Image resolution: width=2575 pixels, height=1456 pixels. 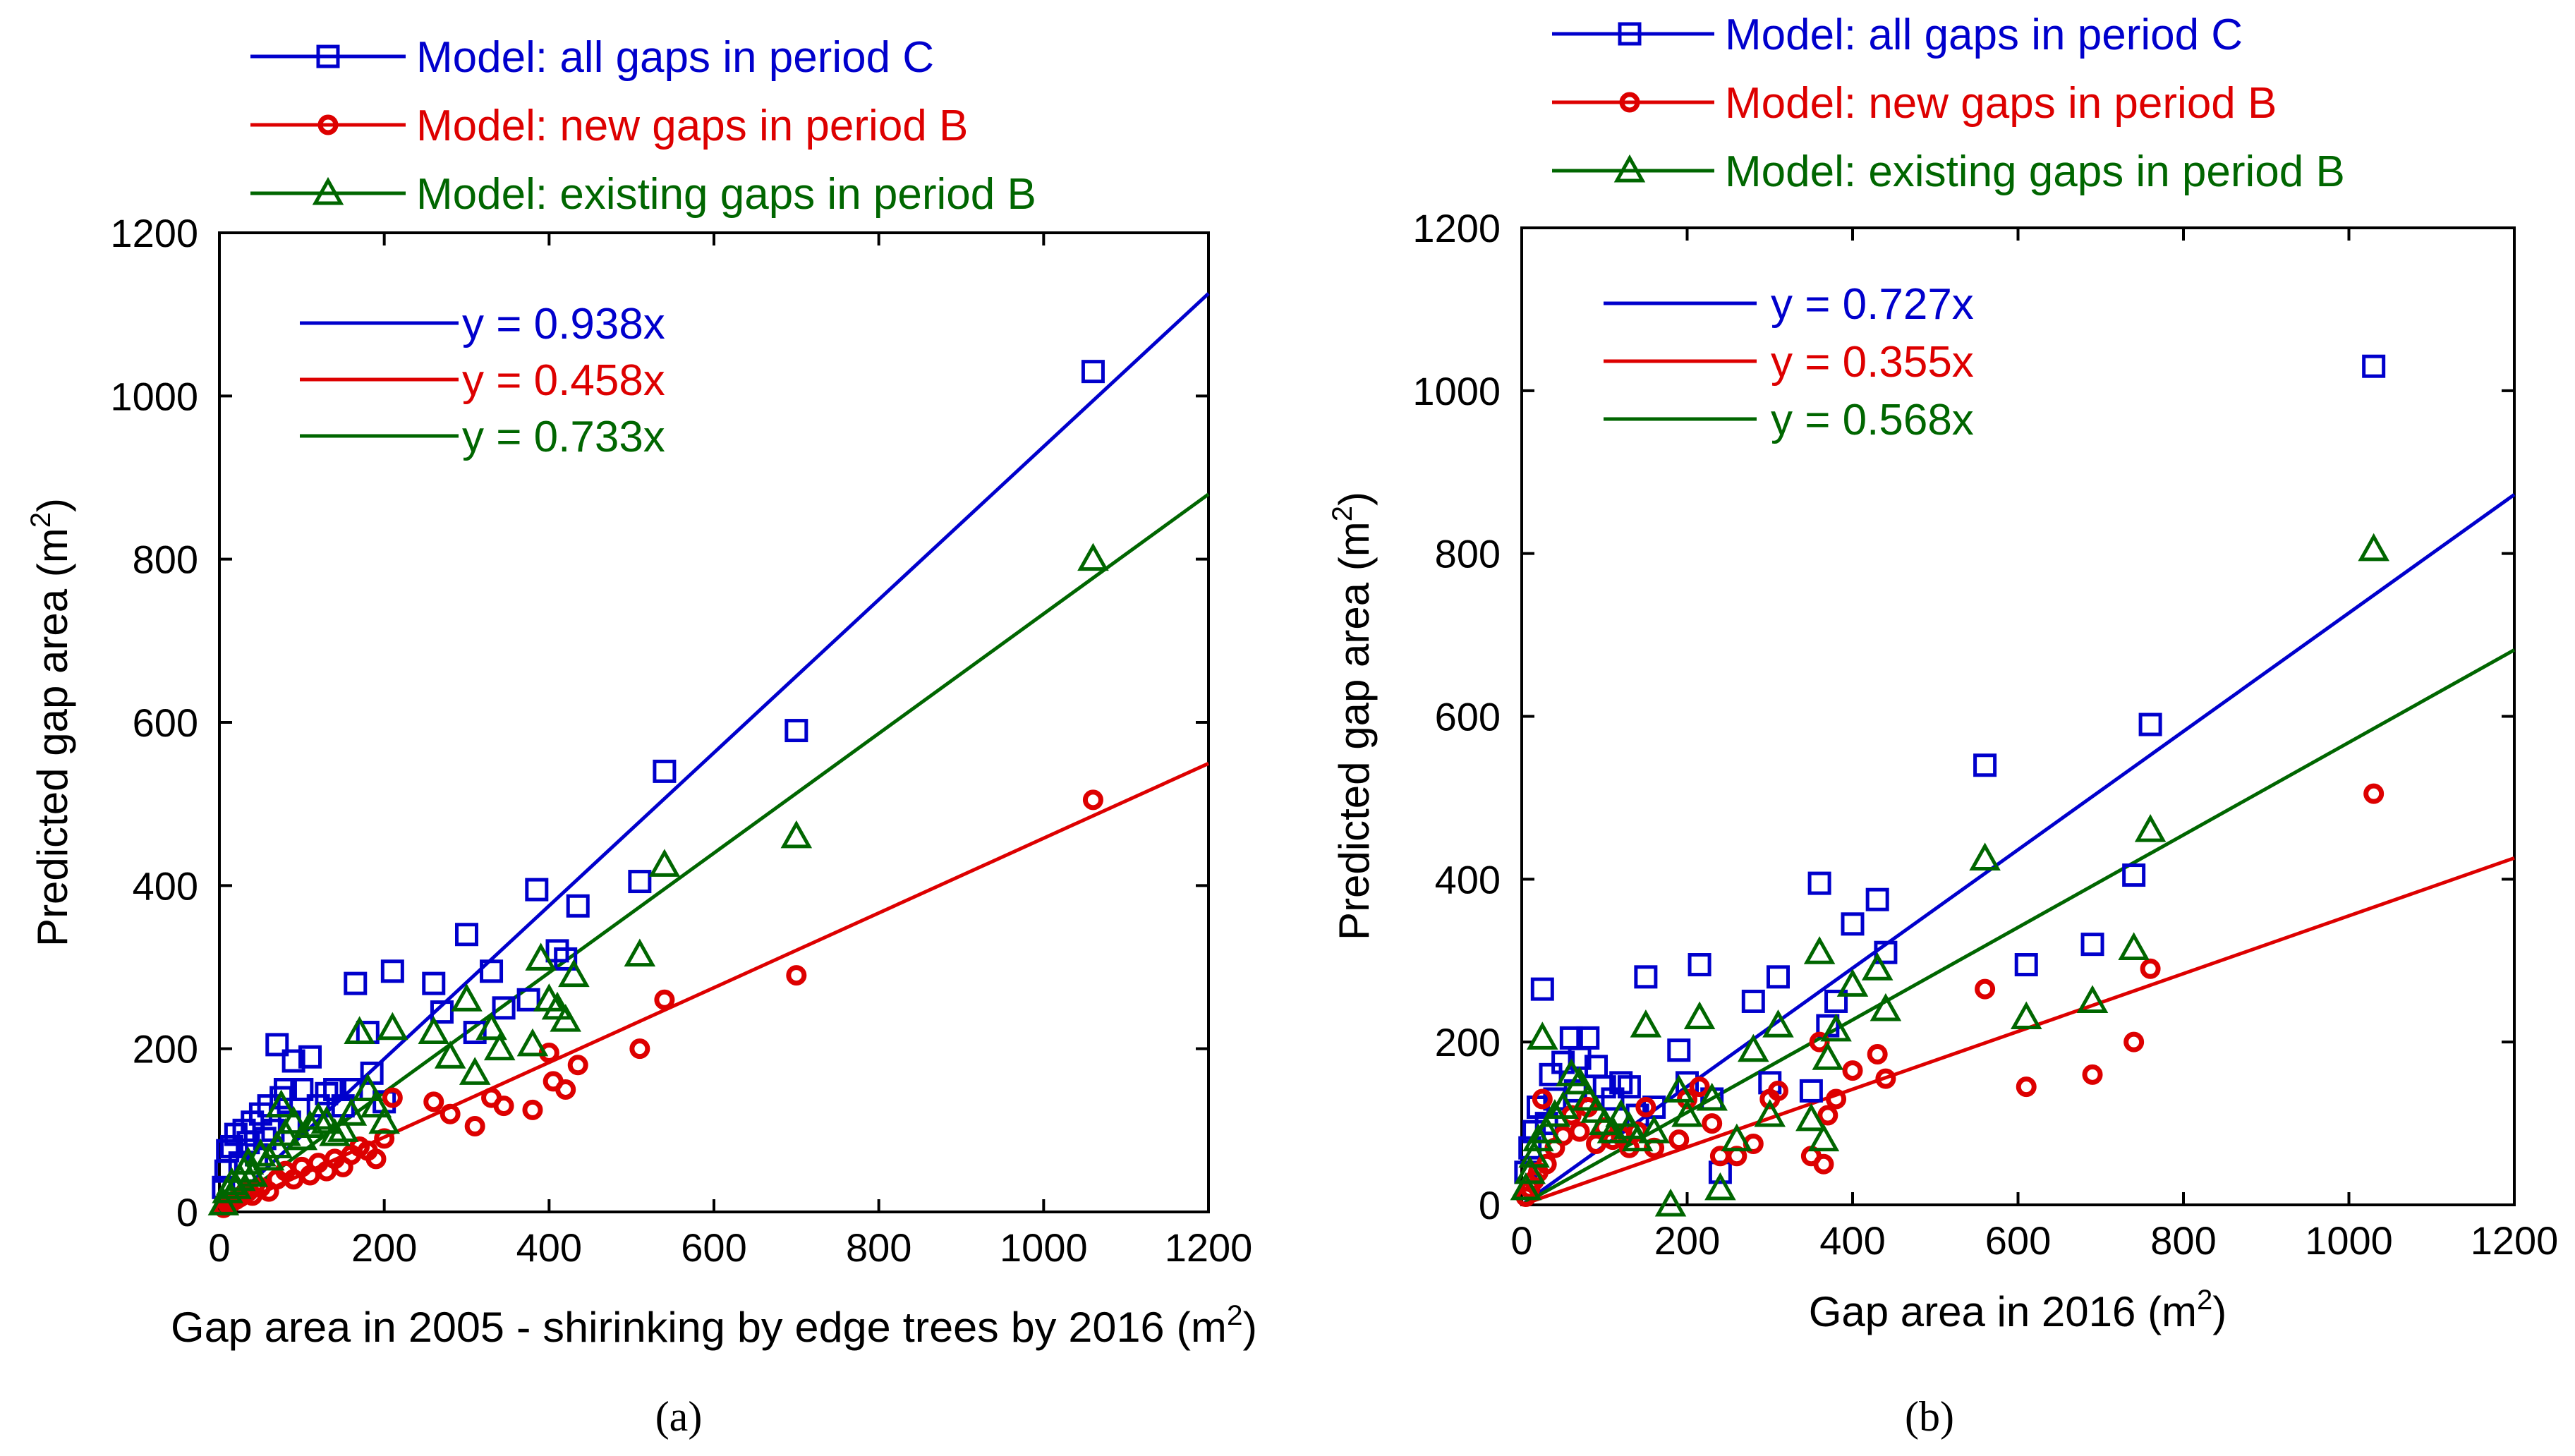 What do you see at coordinates (2003, 1312) in the screenshot?
I see `x-axis-title-text: Gap area in 2016 (m` at bounding box center [2003, 1312].